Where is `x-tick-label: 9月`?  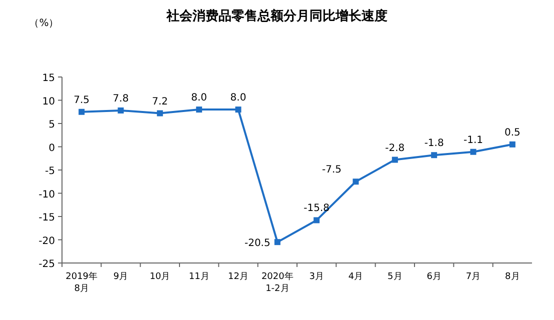
x-tick-label: 9月 is located at coordinates (120, 277).